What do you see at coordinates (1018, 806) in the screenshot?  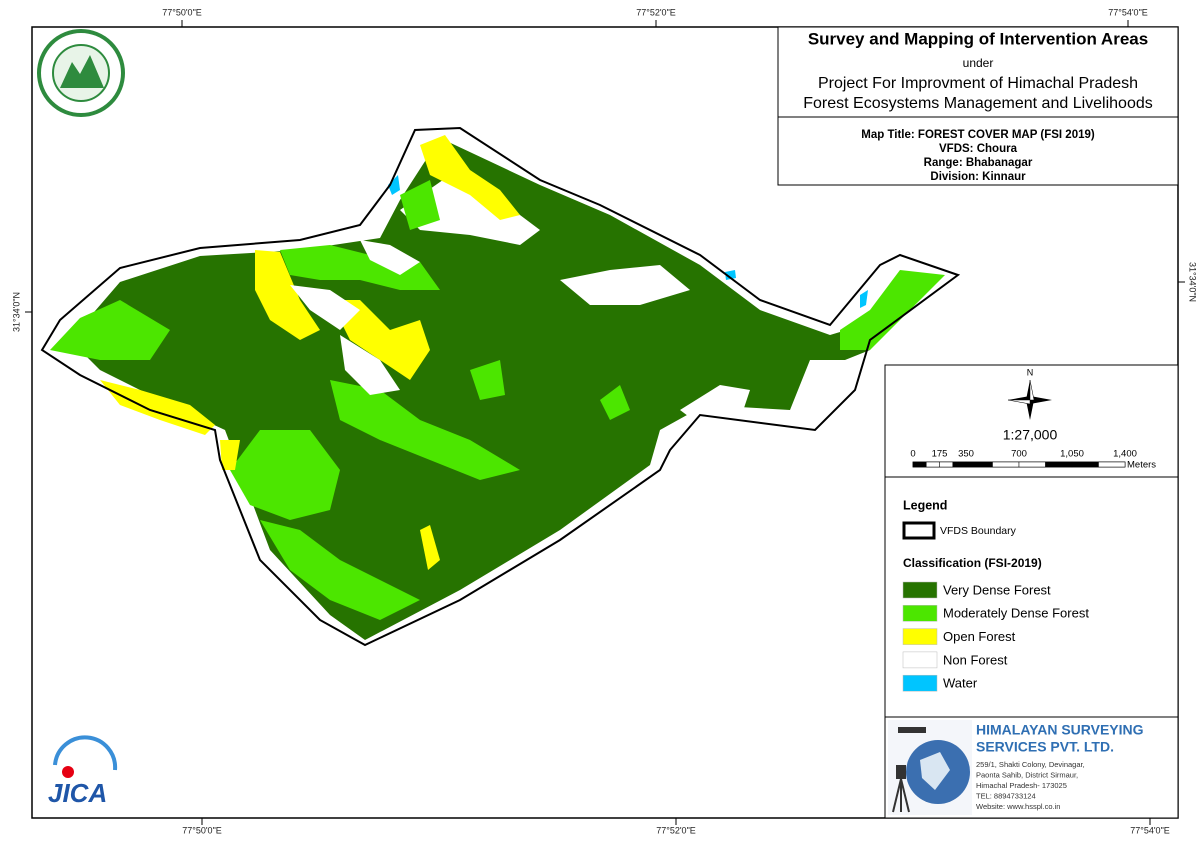 I see `address-line: Website: www.hsspl.co.in` at bounding box center [1018, 806].